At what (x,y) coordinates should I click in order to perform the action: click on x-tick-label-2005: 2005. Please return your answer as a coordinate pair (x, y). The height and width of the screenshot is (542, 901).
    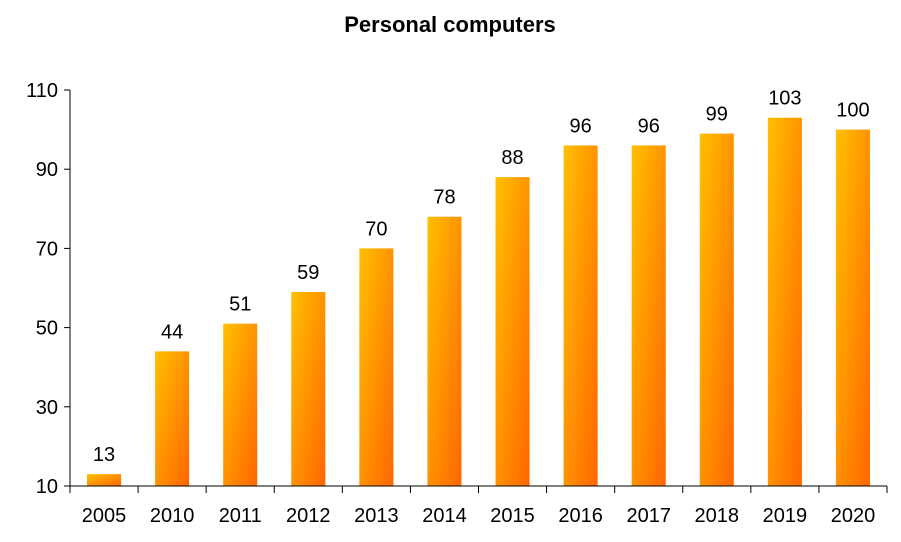
    Looking at the image, I should click on (104, 516).